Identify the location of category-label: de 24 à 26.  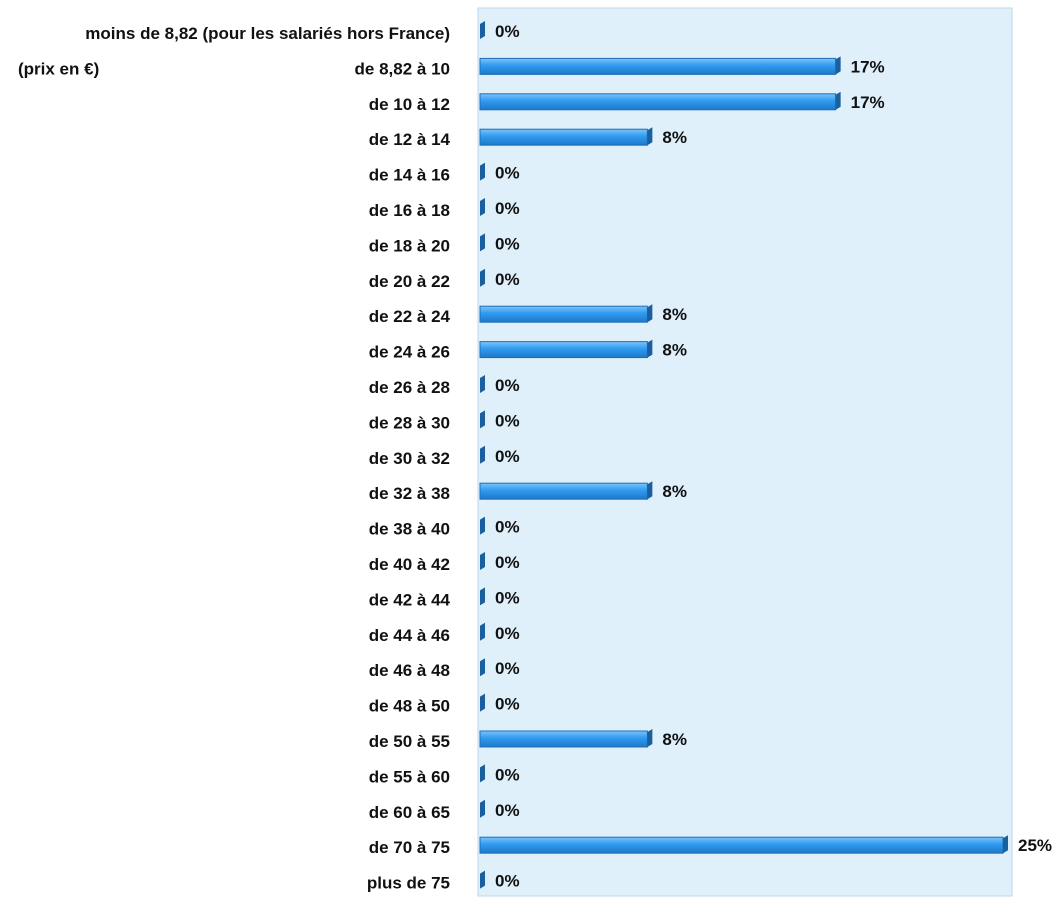
(409, 352).